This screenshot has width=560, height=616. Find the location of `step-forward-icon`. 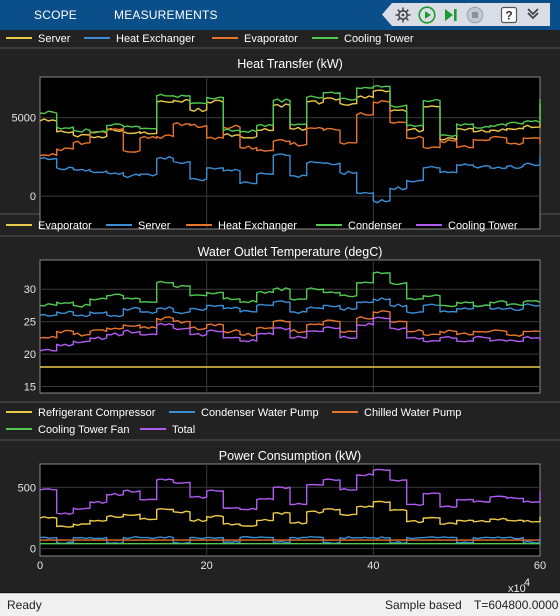

step-forward-icon is located at coordinates (451, 15).